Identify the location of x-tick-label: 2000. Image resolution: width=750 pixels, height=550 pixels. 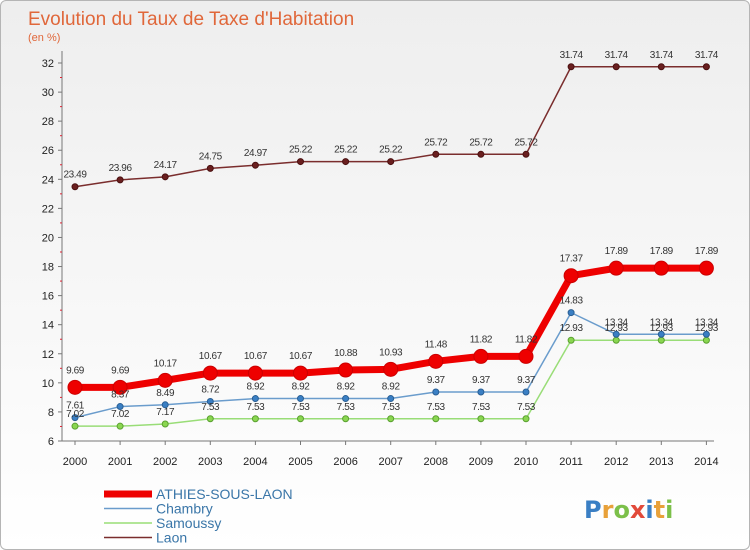
(75, 462).